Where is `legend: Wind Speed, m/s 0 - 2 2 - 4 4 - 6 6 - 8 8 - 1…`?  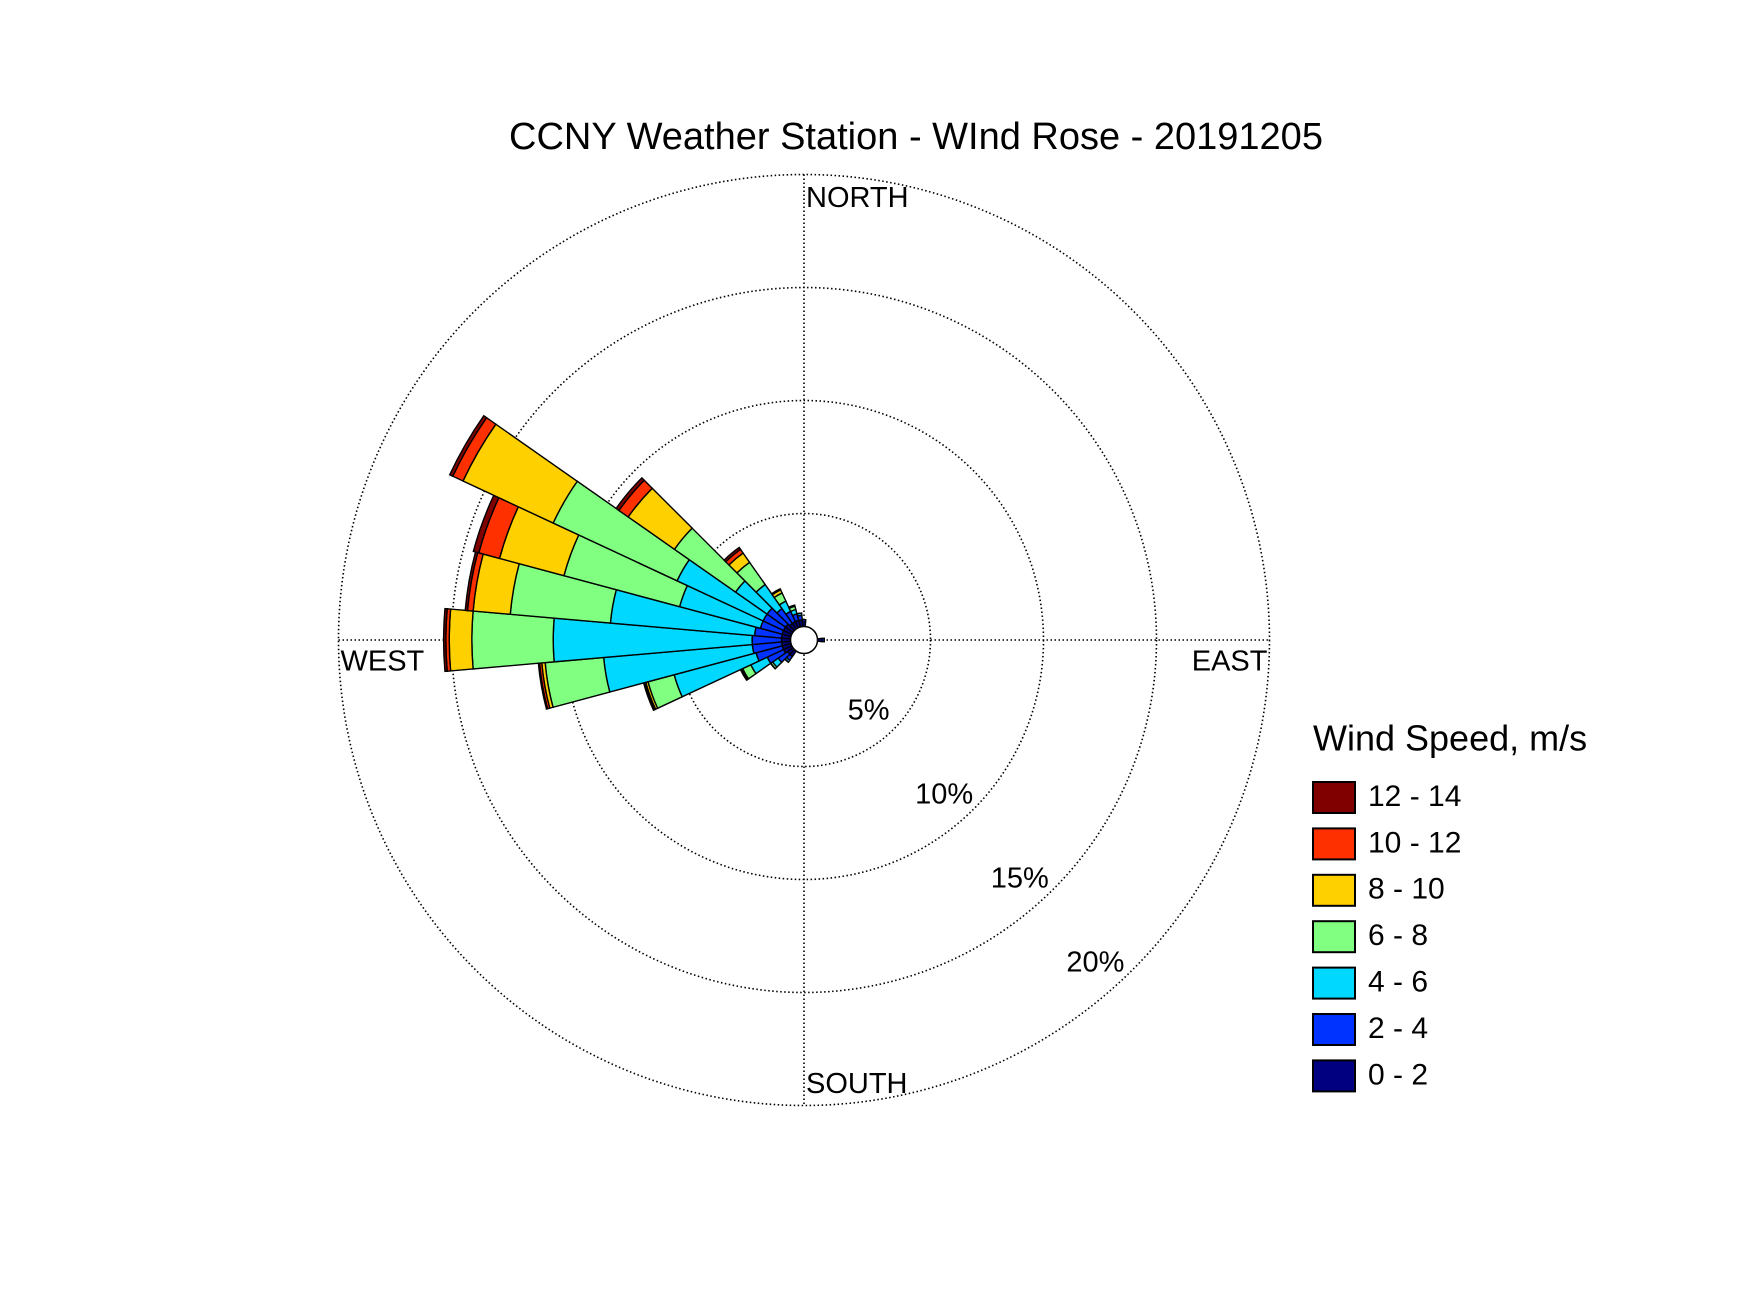 legend: Wind Speed, m/s 0 - 2 2 - 4 4 - 6 6 - 8 8 - 1… is located at coordinates (1449, 905).